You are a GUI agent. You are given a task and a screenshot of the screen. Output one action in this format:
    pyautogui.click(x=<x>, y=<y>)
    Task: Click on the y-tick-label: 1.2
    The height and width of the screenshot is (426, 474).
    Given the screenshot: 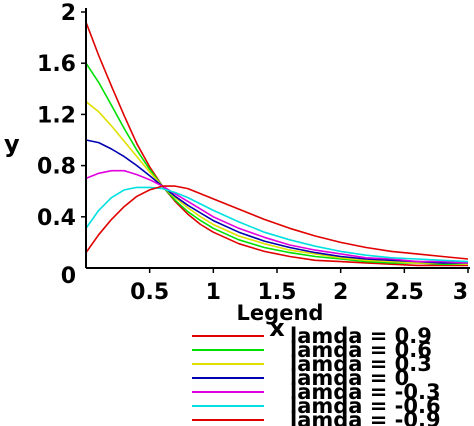 What is the action you would take?
    pyautogui.click(x=56, y=115)
    